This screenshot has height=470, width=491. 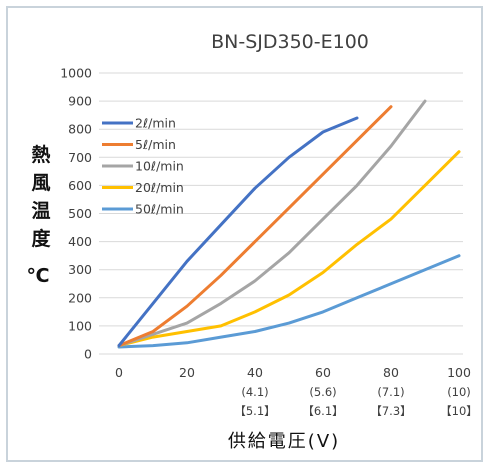 What do you see at coordinates (40, 211) in the screenshot?
I see `y-axis-title-char: 温` at bounding box center [40, 211].